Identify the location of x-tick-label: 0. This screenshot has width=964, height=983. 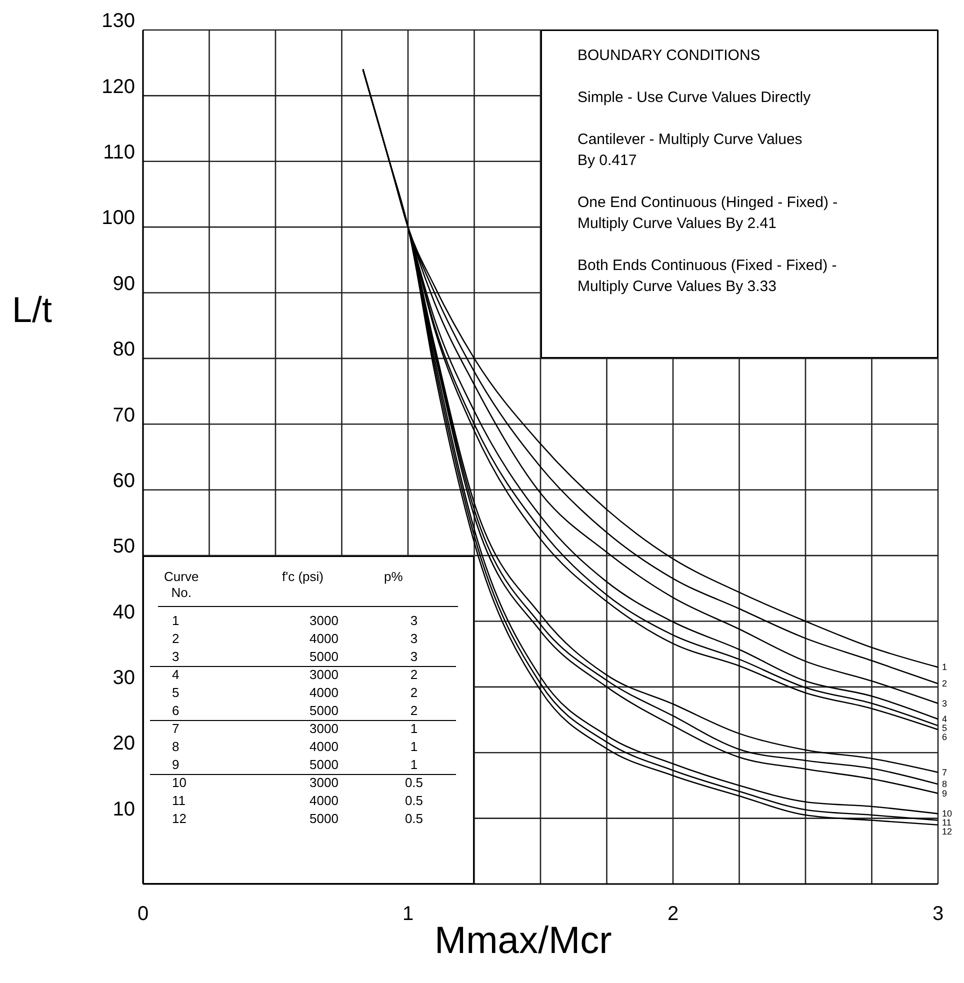
(143, 914).